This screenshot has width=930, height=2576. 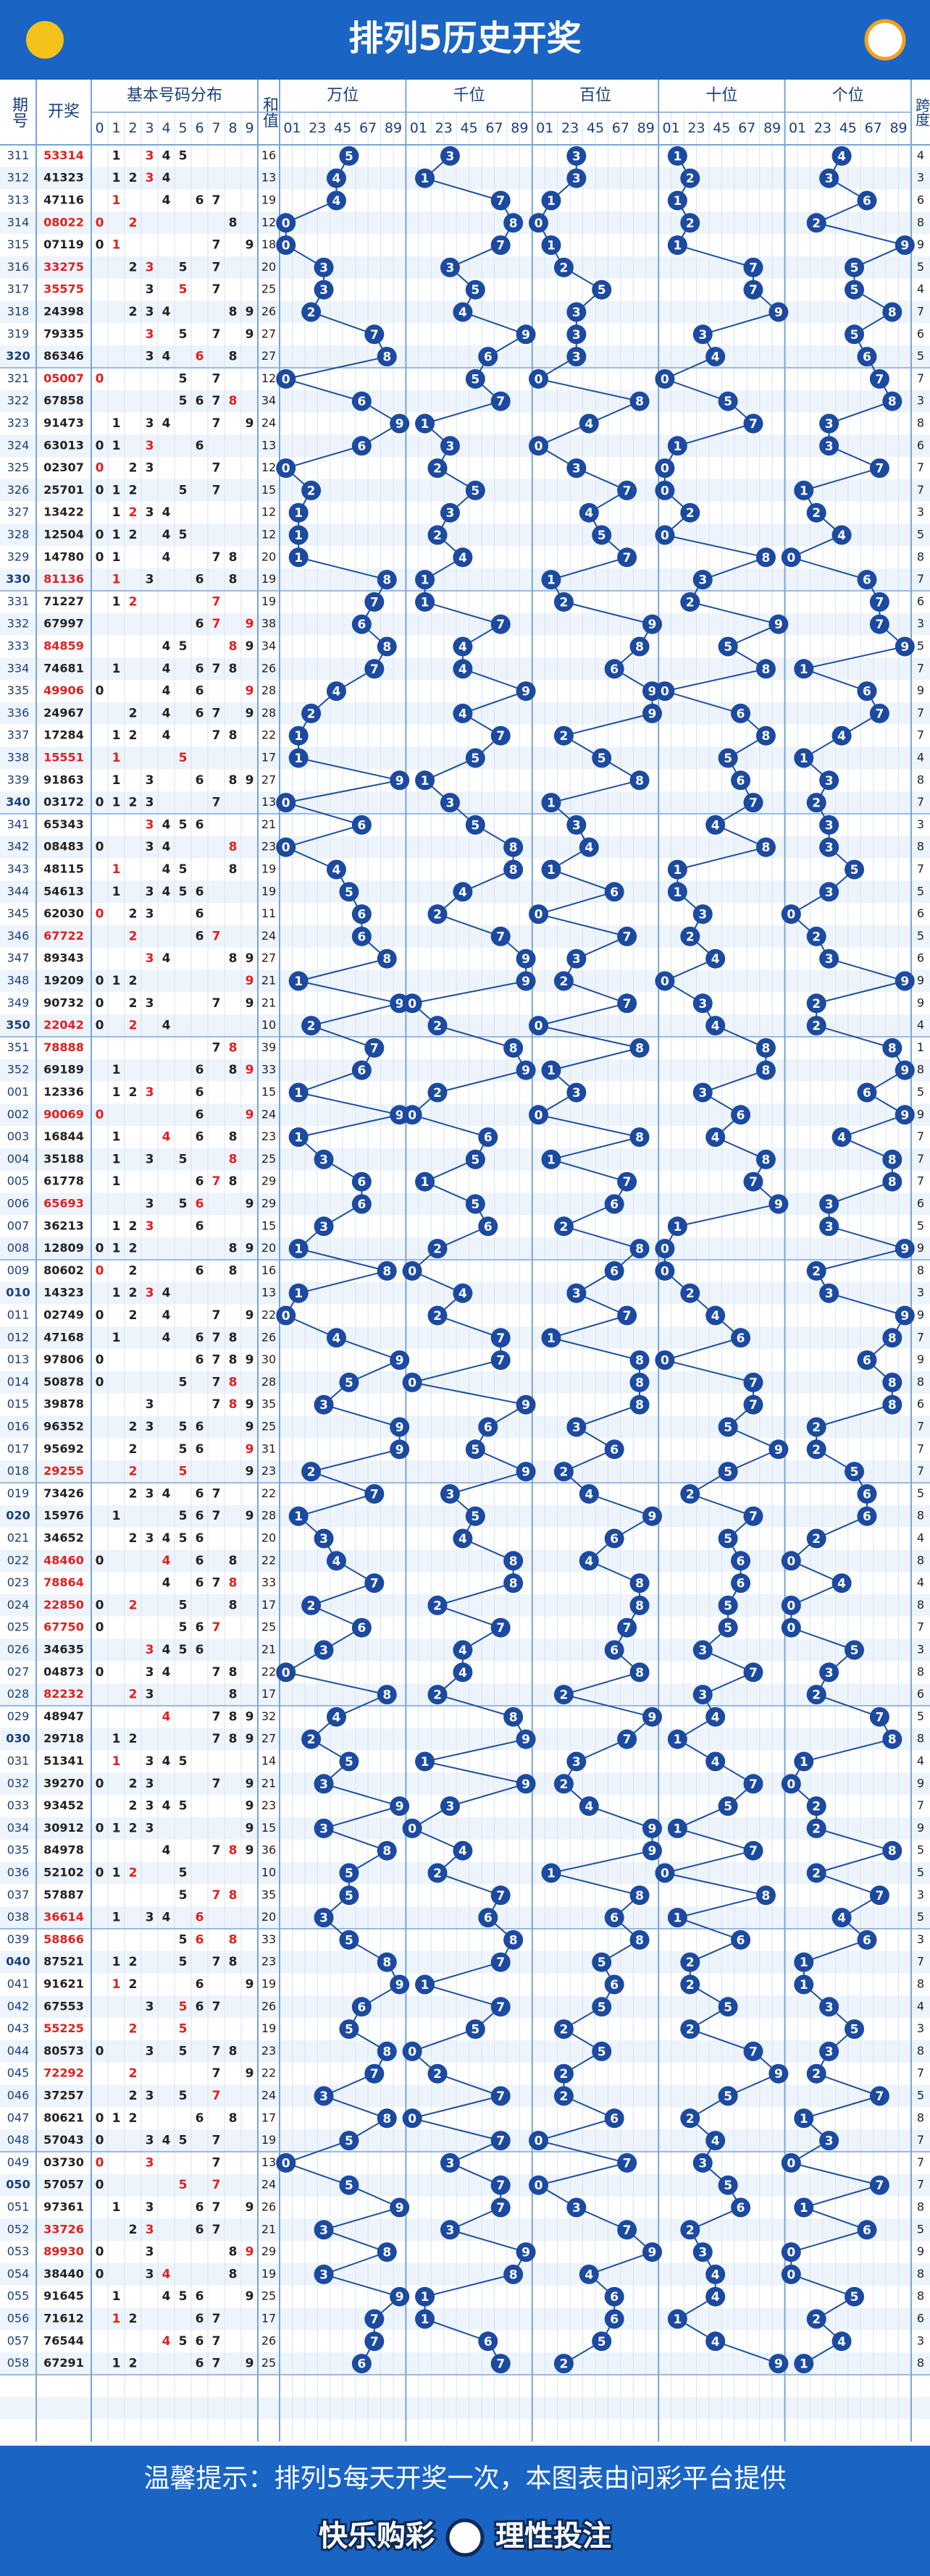 What do you see at coordinates (513, 1584) in the screenshot?
I see `ball-digit: 8` at bounding box center [513, 1584].